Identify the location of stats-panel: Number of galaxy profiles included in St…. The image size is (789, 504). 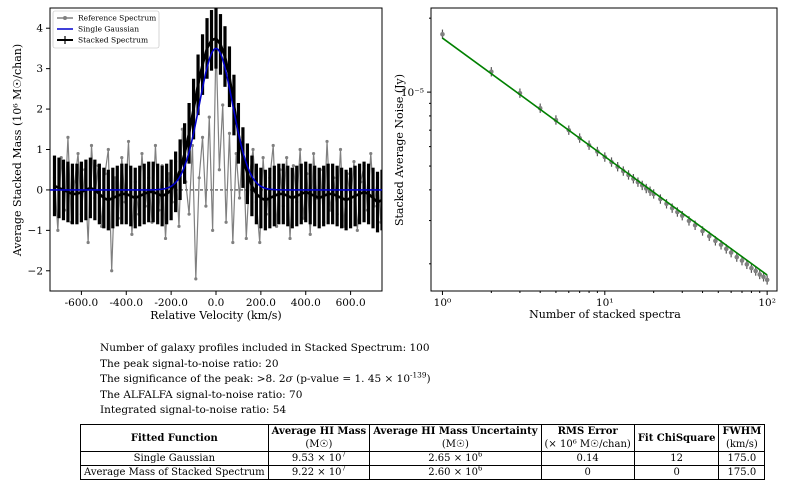
(265, 380).